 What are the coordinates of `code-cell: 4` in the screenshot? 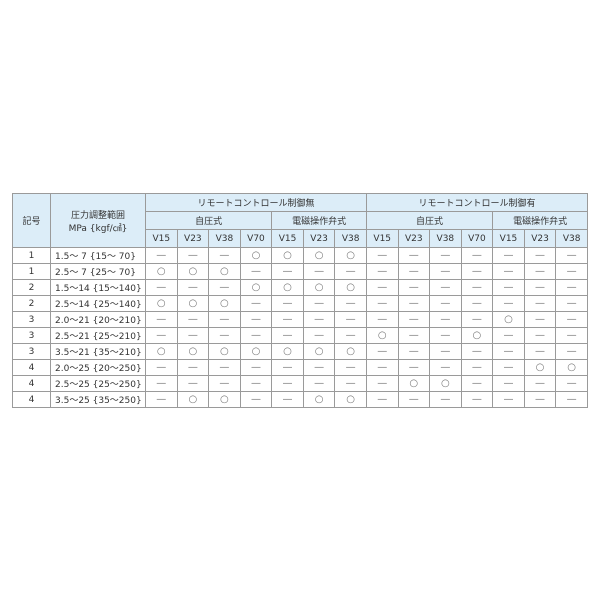 It's located at (31, 383).